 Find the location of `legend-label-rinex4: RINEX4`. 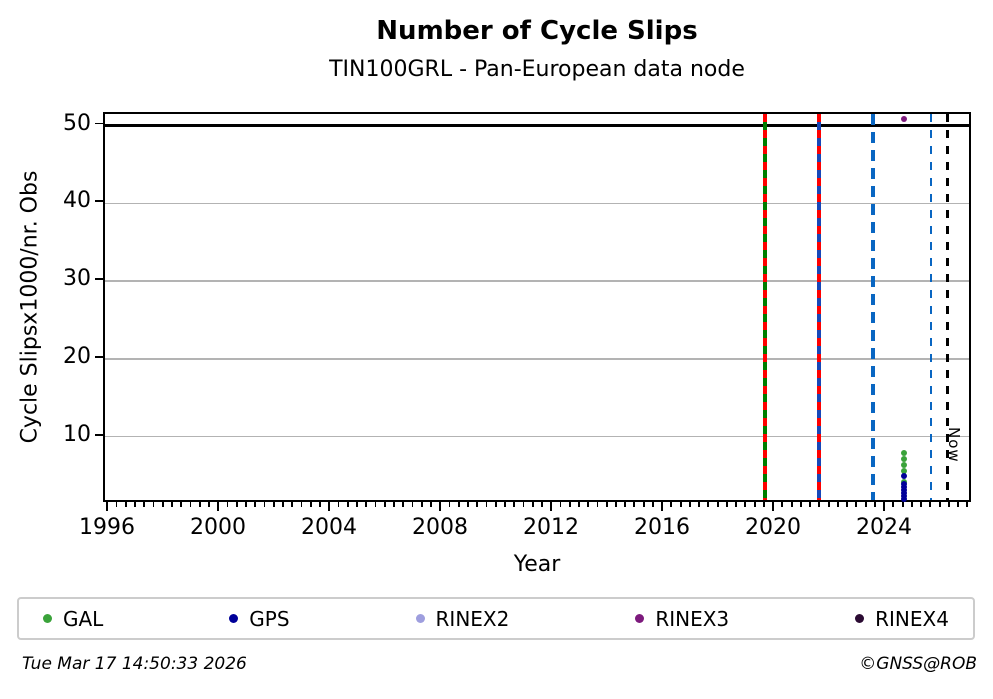

legend-label-rinex4: RINEX4 is located at coordinates (912, 618).